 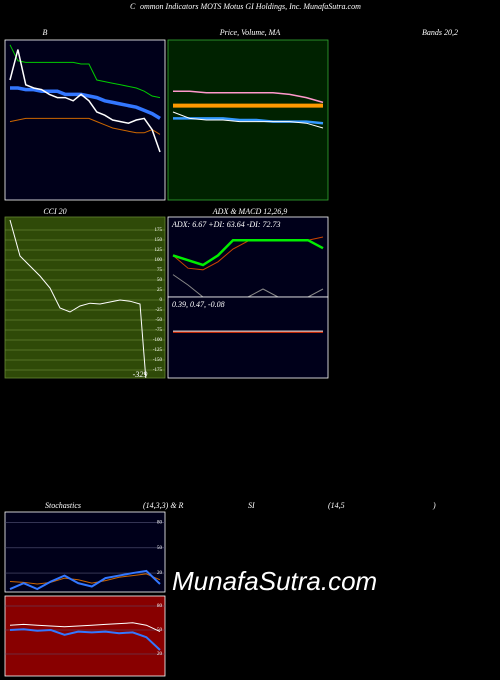 What do you see at coordinates (158, 350) in the screenshot?
I see `y-tick-label: -125` at bounding box center [158, 350].